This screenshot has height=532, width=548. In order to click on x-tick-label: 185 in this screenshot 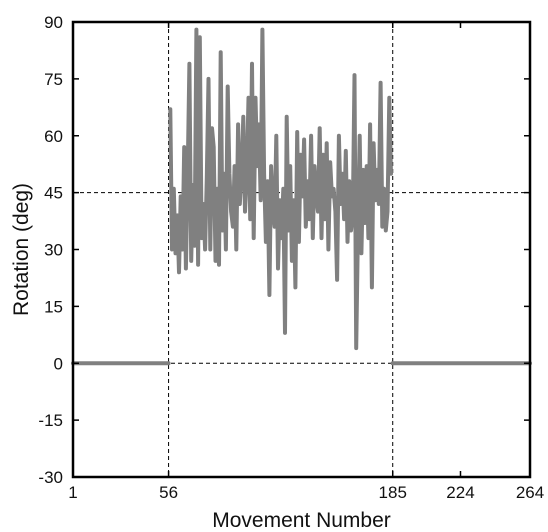, I will do `click(393, 492)`.